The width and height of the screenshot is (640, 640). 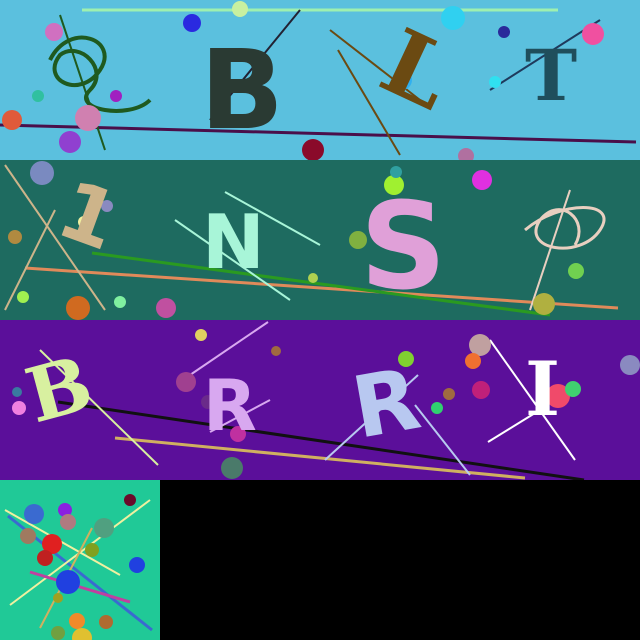 What do you see at coordinates (386, 404) in the screenshot?
I see `letter-9: R` at bounding box center [386, 404].